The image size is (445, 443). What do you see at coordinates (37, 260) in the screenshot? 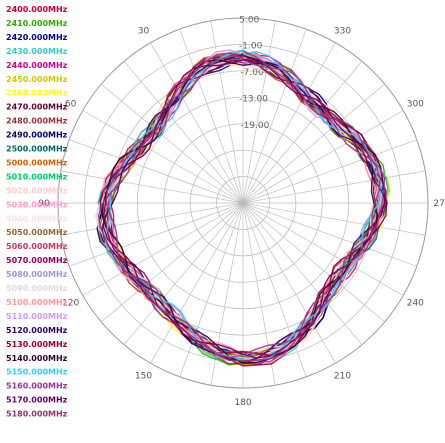
I see `legend-entry: 5070.000MHz` at bounding box center [37, 260].